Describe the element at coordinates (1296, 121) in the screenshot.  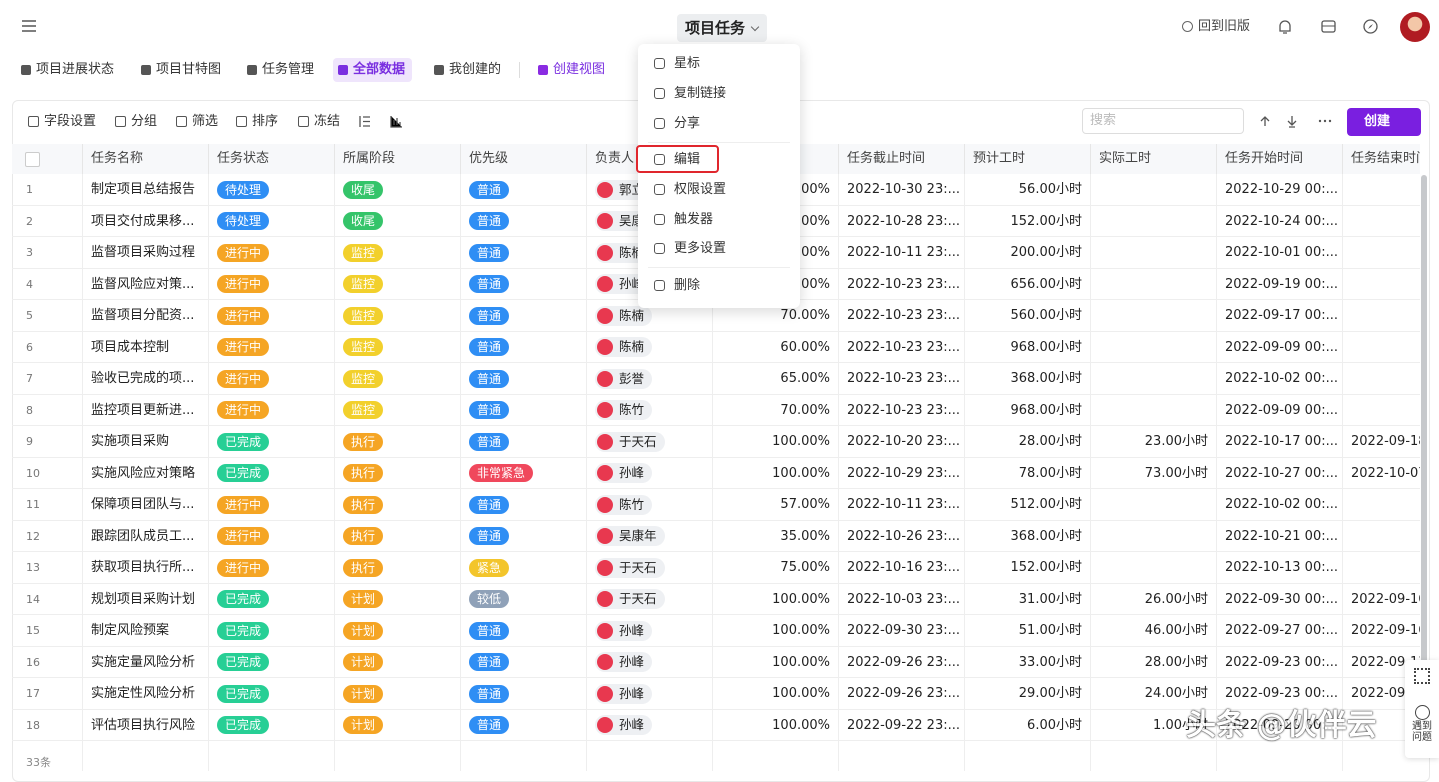
I see `toolbar-icons` at that location.